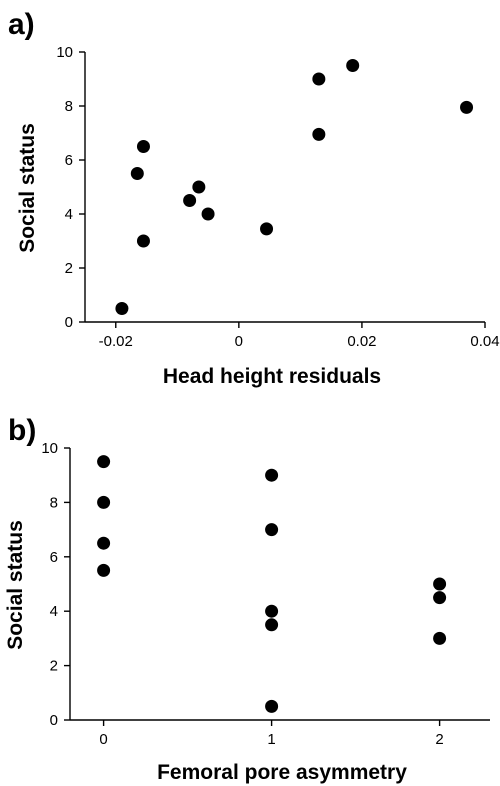  I want to click on panel-b-x-tick-label: 2, so click(439, 739).